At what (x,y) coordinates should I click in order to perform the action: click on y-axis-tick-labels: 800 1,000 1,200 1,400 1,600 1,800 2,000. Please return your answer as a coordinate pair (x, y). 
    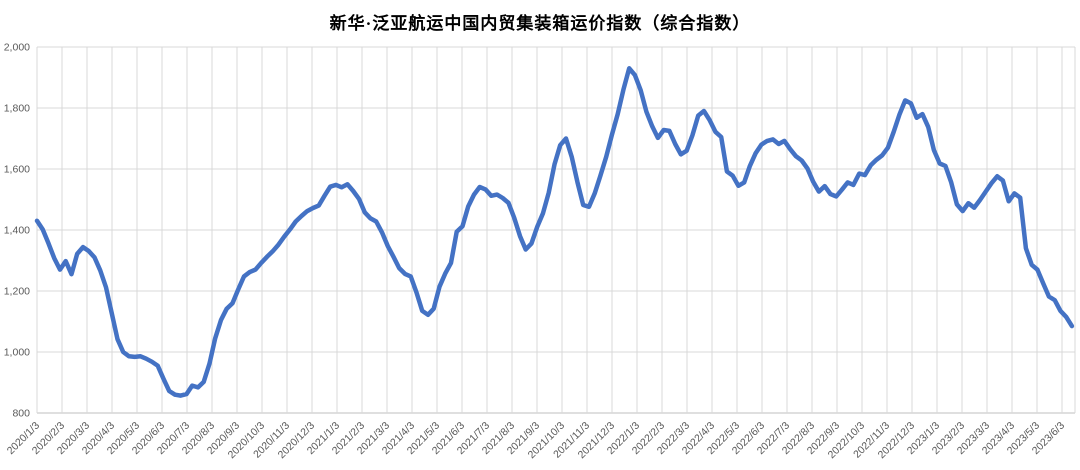
    Looking at the image, I should click on (17, 231).